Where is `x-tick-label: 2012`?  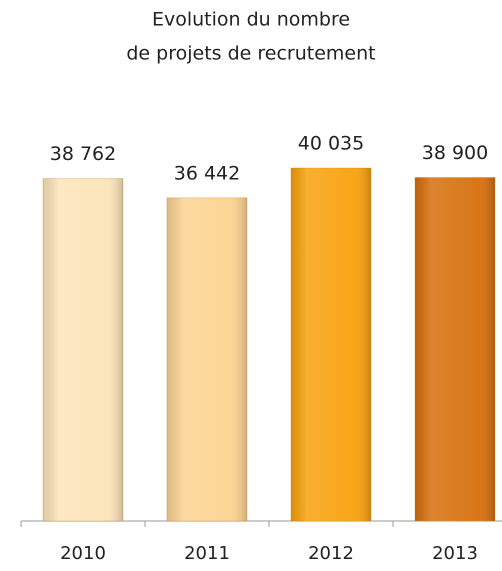
x-tick-label: 2012 is located at coordinates (331, 553).